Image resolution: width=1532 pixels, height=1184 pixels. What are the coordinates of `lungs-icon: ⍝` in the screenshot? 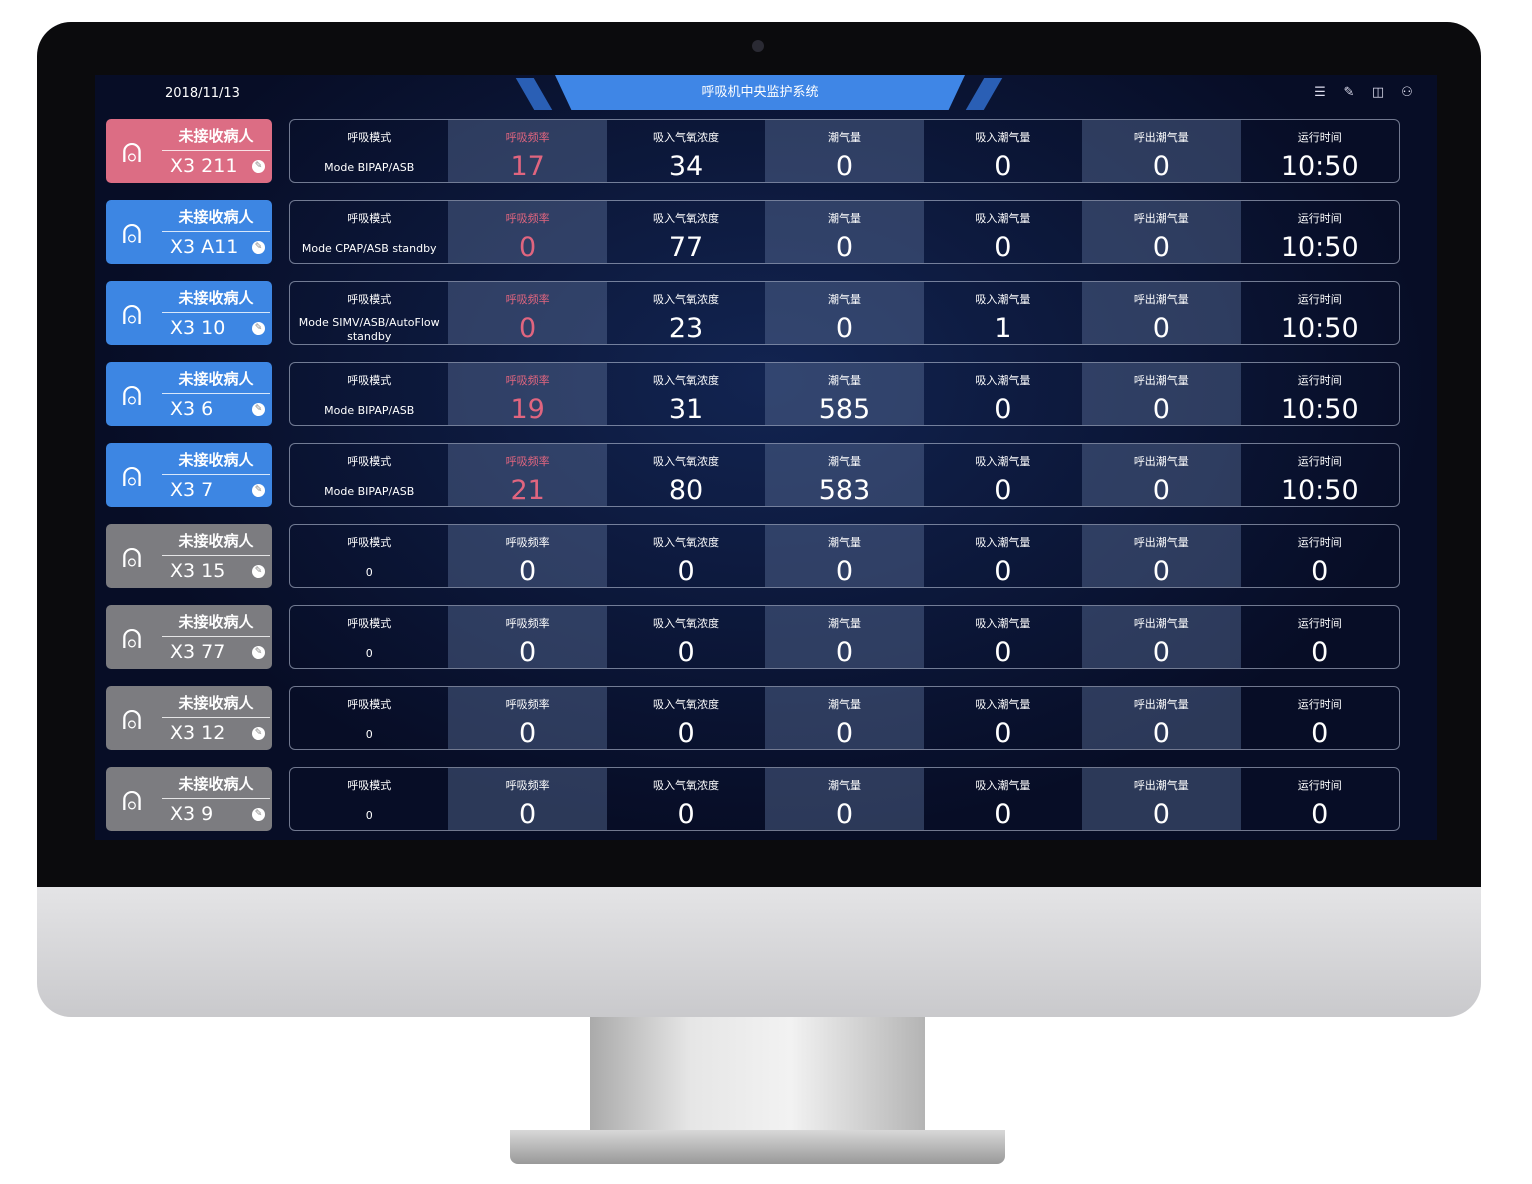 It's located at (132, 232).